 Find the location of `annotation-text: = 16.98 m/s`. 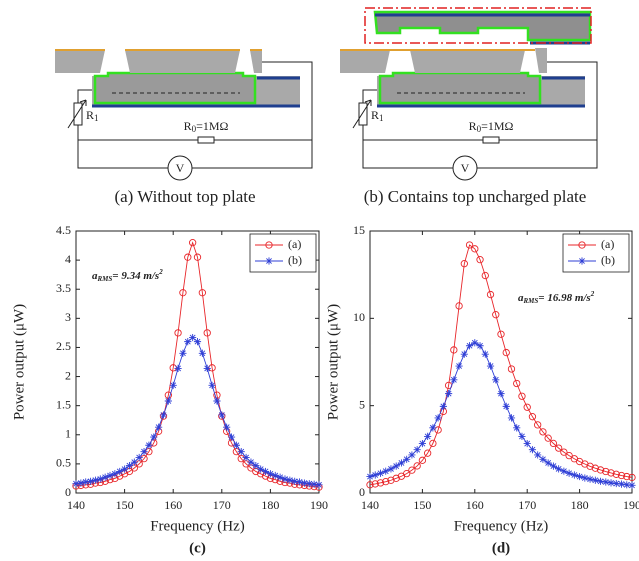

annotation-text: = 16.98 m/s is located at coordinates (564, 298).